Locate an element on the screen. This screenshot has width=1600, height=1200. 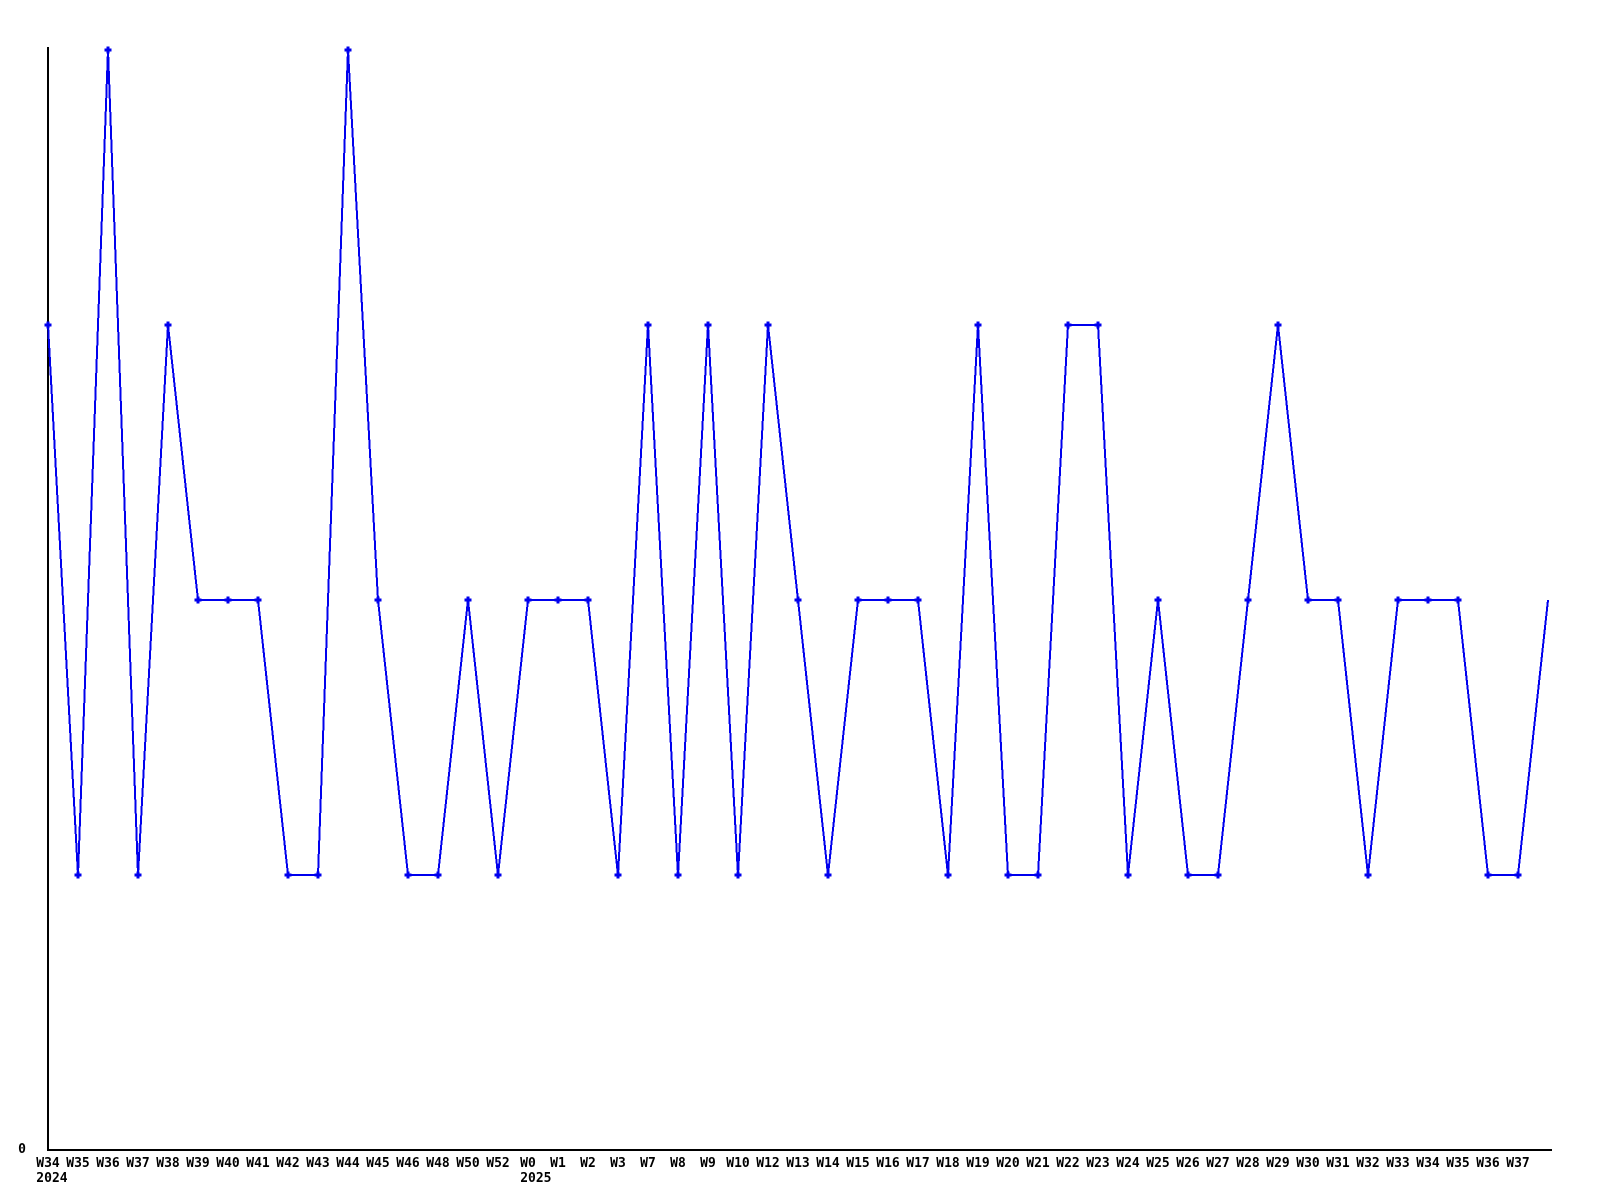
x-tick-label: W38 is located at coordinates (168, 1163).